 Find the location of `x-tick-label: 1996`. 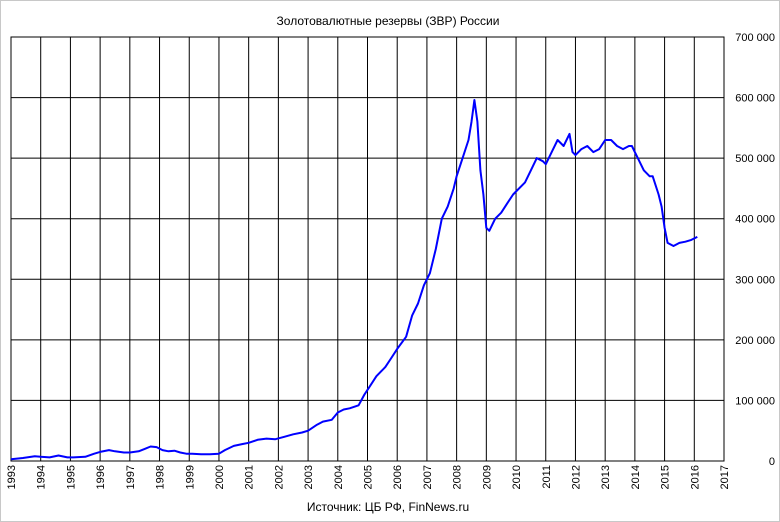

x-tick-label: 1996 is located at coordinates (101, 477).